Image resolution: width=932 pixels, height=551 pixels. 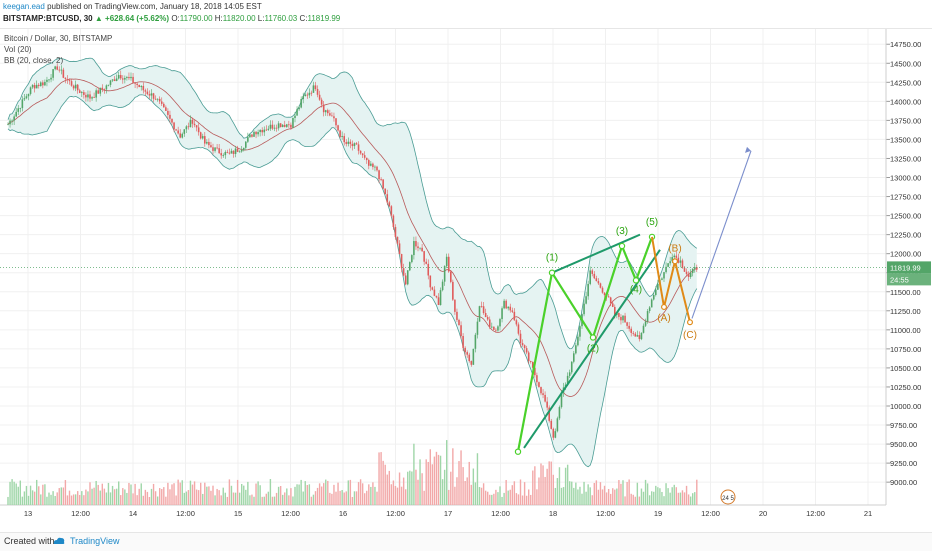 I want to click on y-tick-label: 12250.00, so click(x=905, y=235).